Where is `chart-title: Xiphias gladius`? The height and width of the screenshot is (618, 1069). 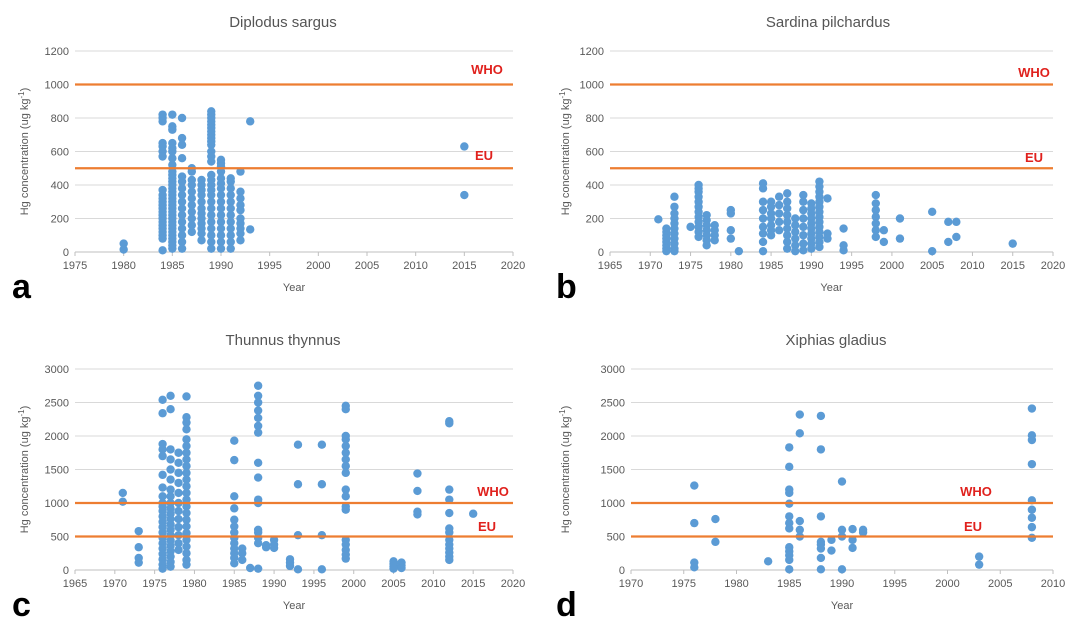 chart-title: Xiphias gladius is located at coordinates (836, 340).